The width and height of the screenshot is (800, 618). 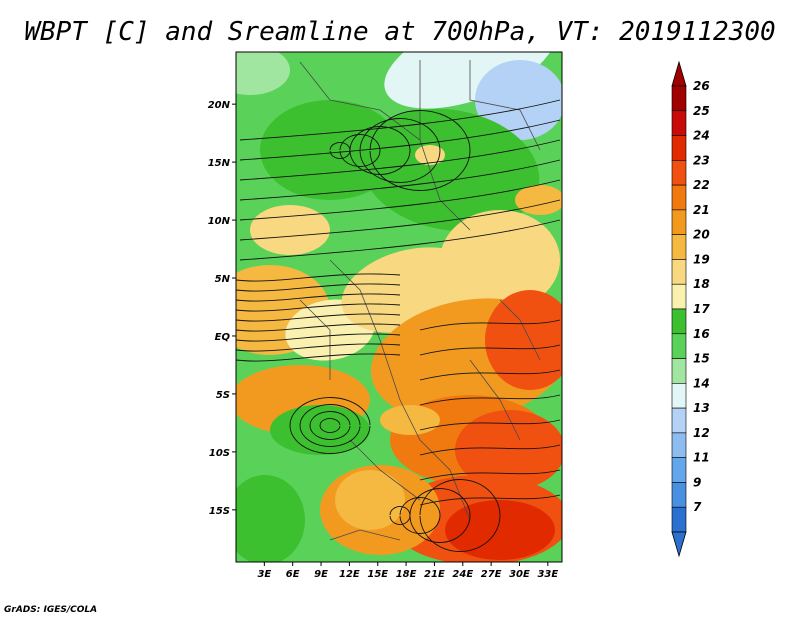 I want to click on lon-label: 24E, so click(x=462, y=574).